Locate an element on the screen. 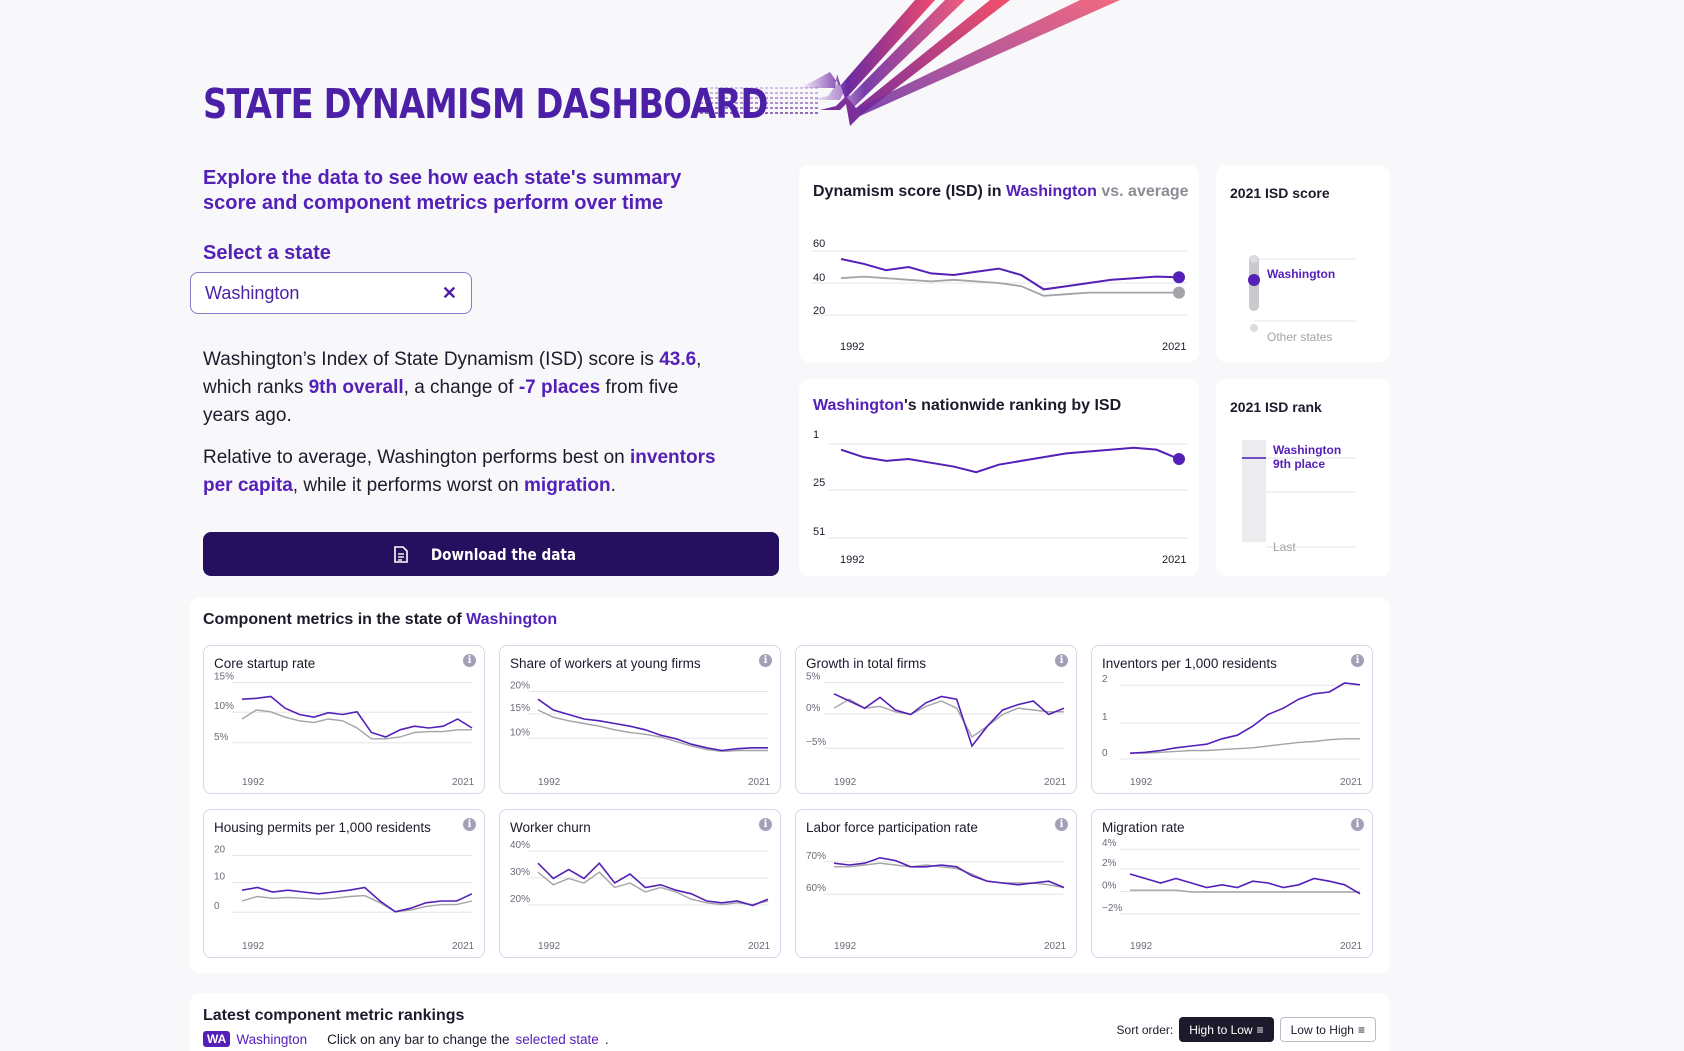  metric-card: Core startup rate i 15% 10% 5% 1992 2021 is located at coordinates (344, 719).